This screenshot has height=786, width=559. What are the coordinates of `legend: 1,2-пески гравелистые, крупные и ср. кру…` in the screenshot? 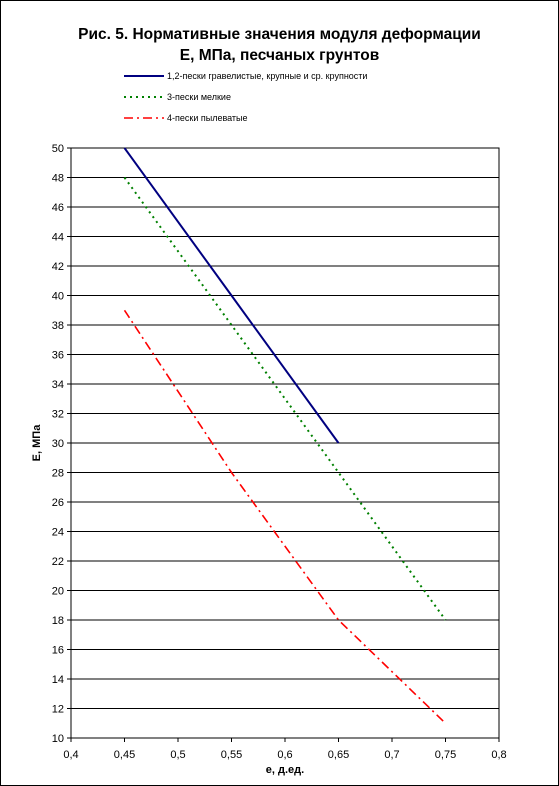 It's located at (245, 97).